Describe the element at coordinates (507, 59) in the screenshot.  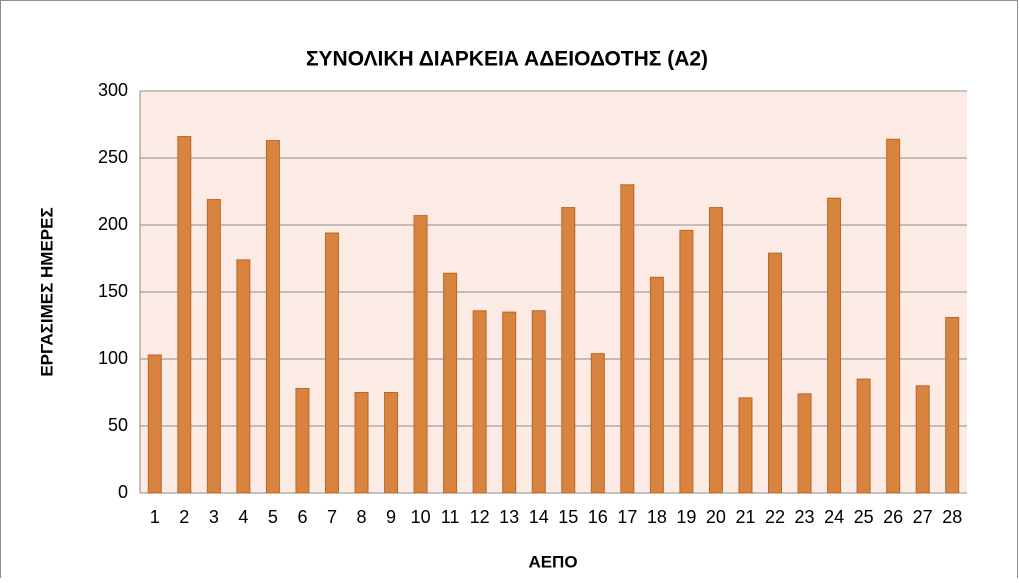
I see `chart-title: ΣΥΝΟΛΙΚΗ ΔΙΑΡΚΕΙΑ ΑΔΕΙΟΔΟΤΗΣ (Α2)` at that location.